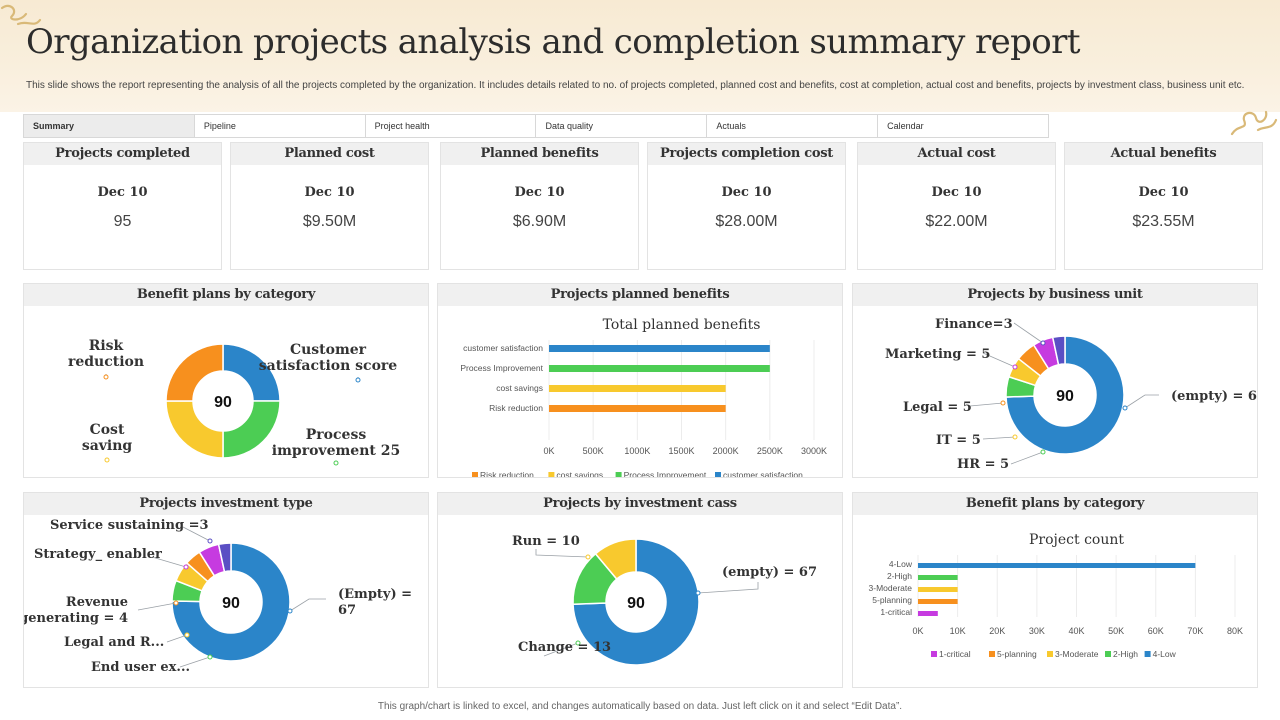 Image resolution: width=1280 pixels, height=720 pixels. Describe the element at coordinates (546, 541) in the screenshot. I see `label-run: Run = 10` at that location.